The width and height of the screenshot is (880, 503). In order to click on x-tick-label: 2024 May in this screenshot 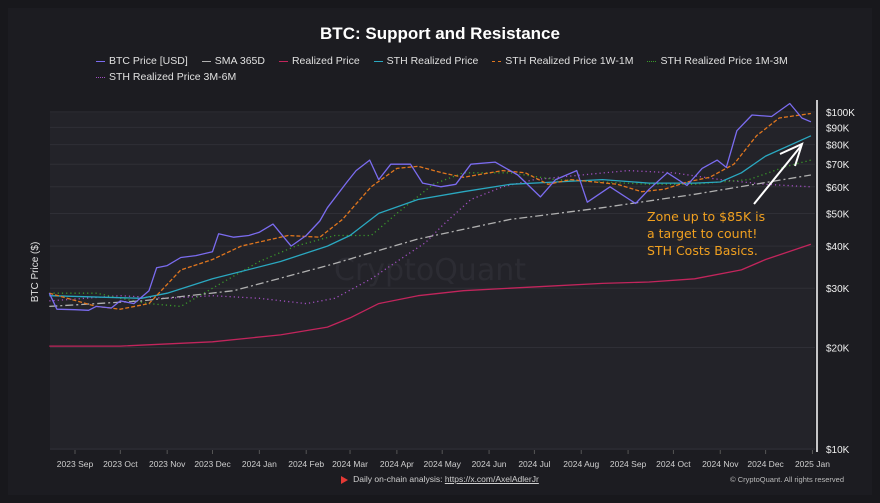, I will do `click(443, 464)`.